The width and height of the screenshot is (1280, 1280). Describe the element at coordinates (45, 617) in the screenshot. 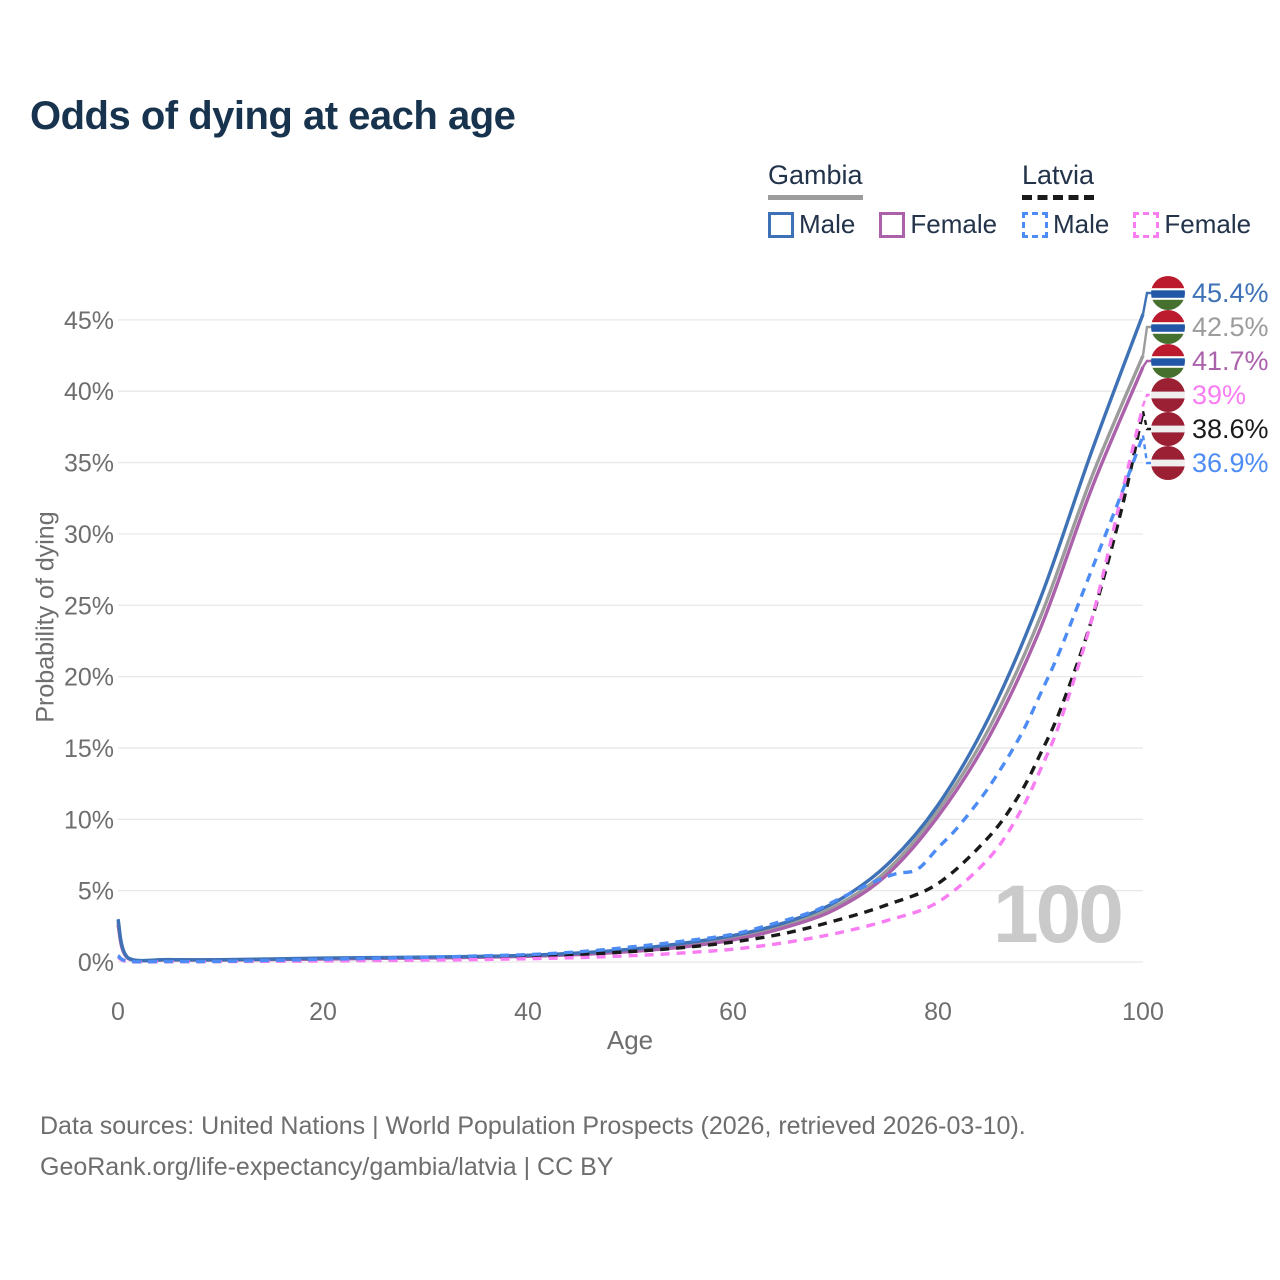

I see `y-axis-title: Probability of dying` at that location.